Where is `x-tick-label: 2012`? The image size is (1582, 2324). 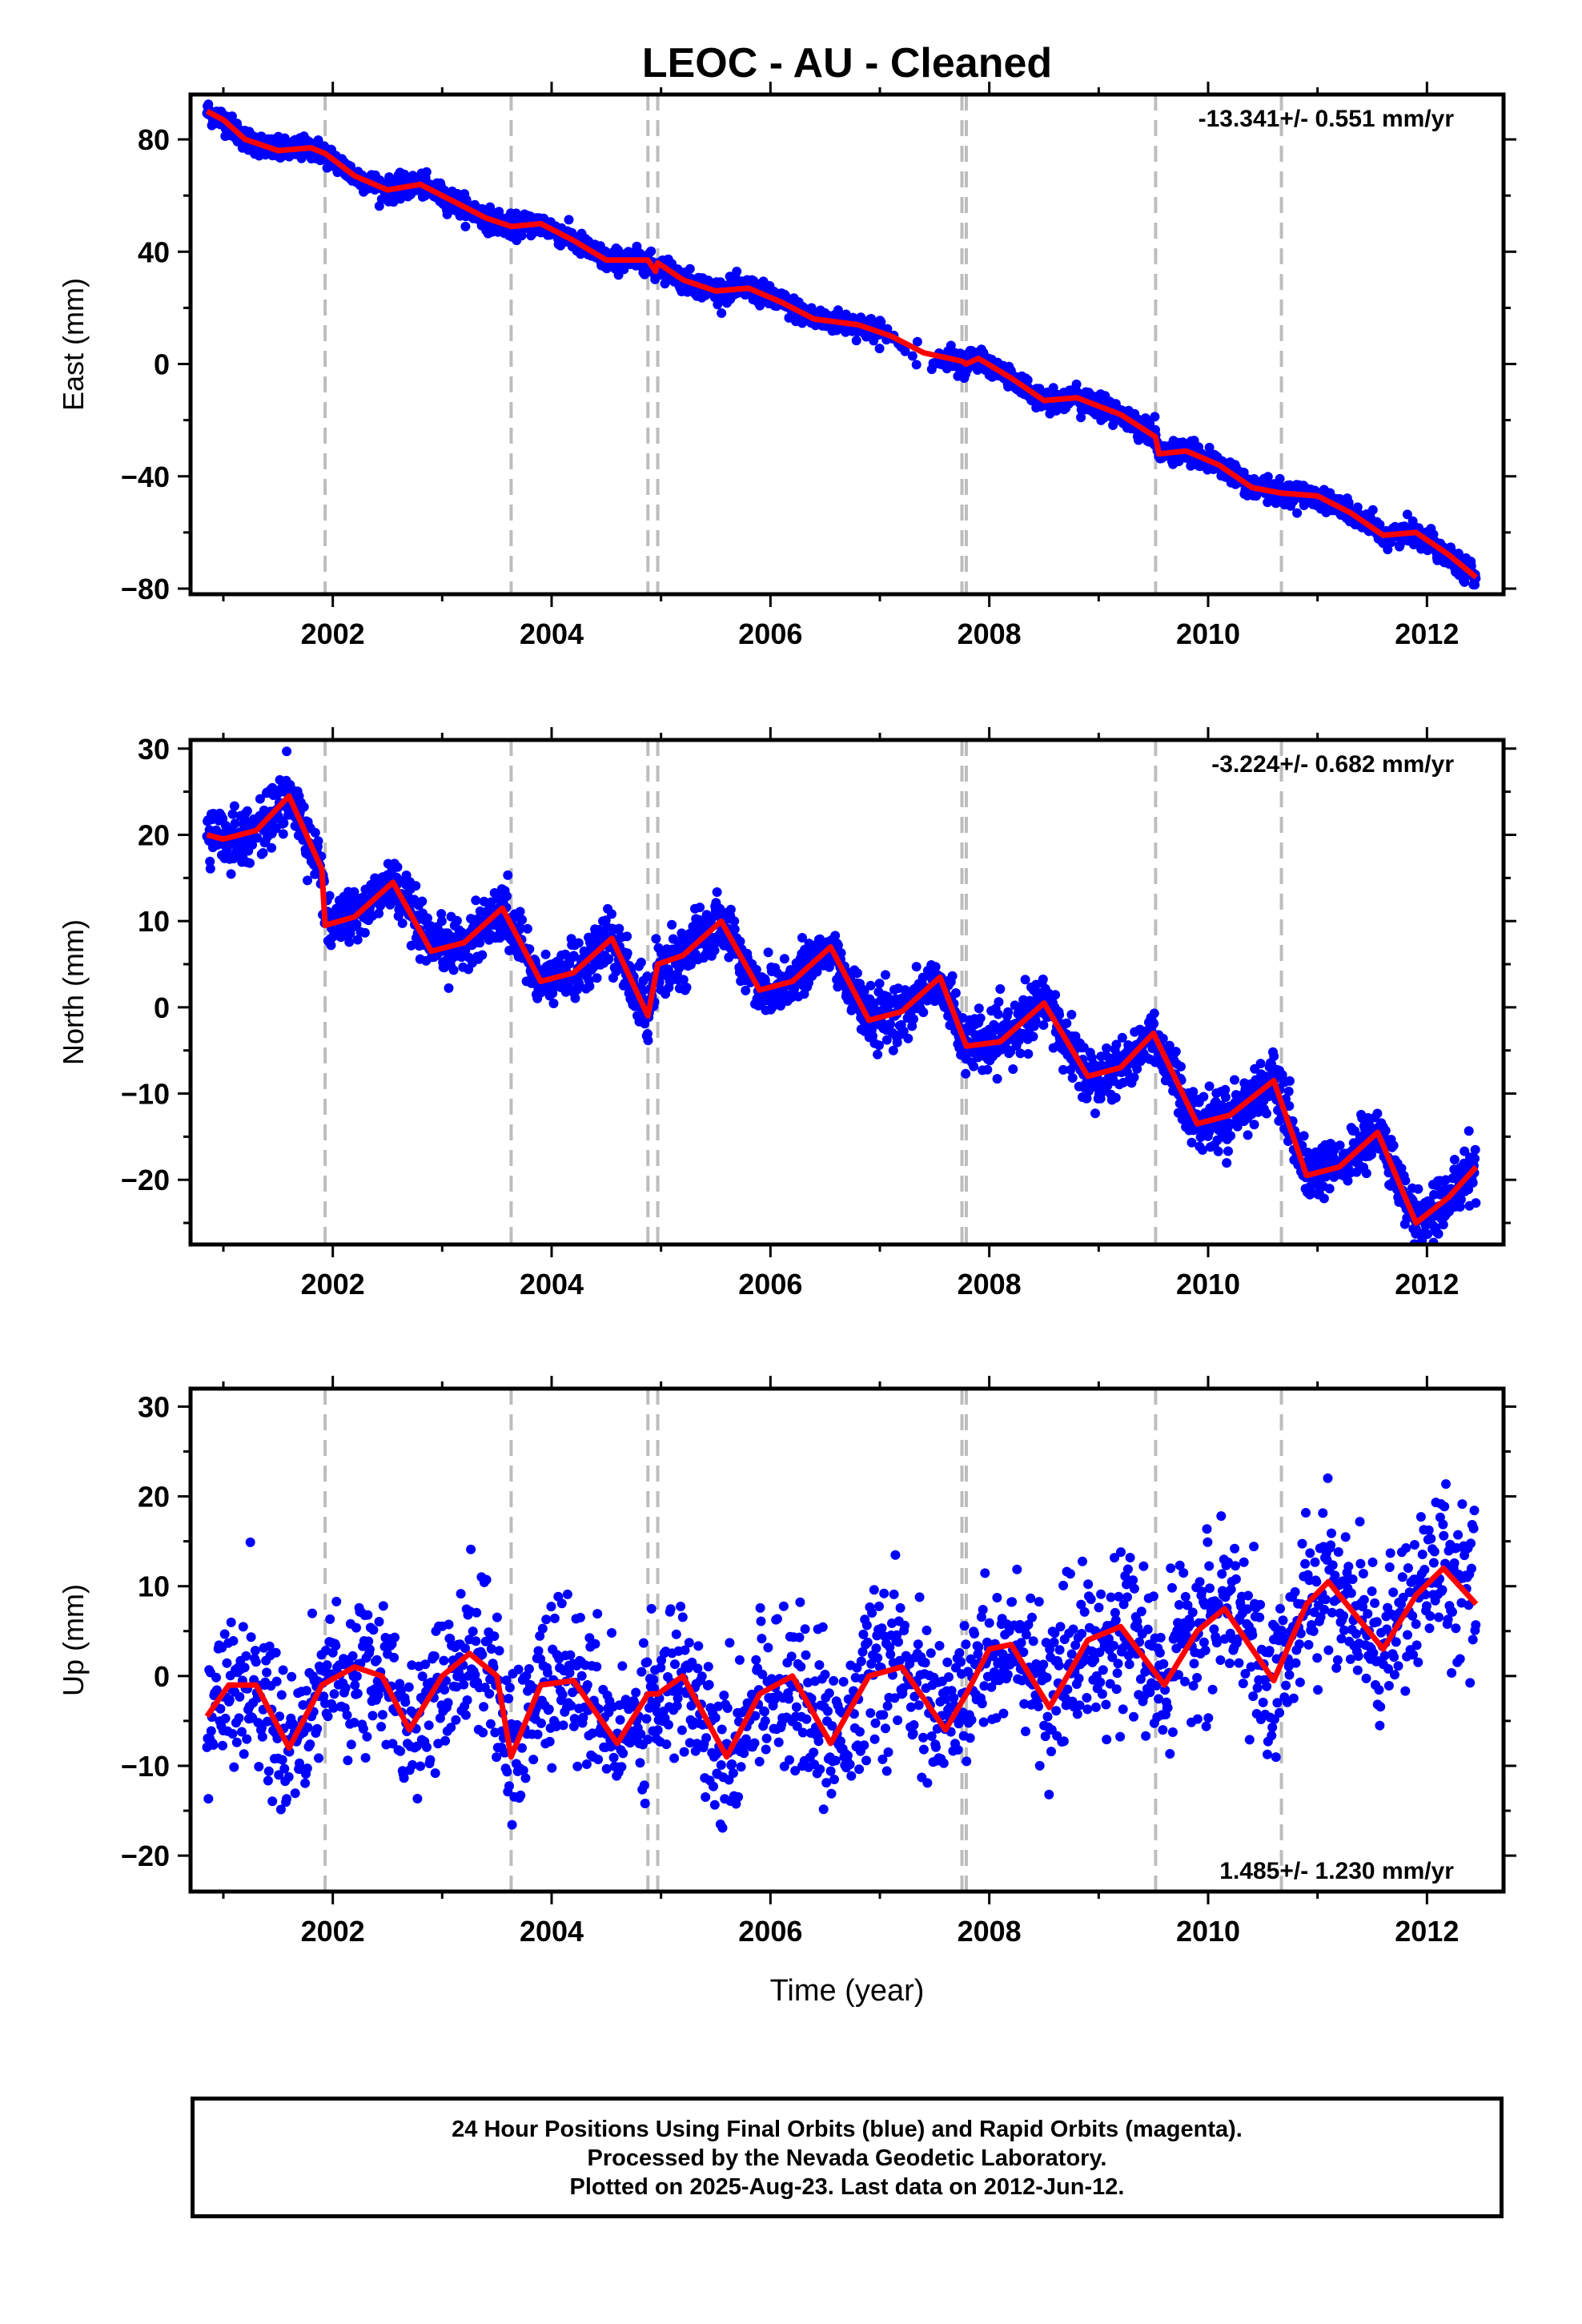 x-tick-label: 2012 is located at coordinates (1427, 633).